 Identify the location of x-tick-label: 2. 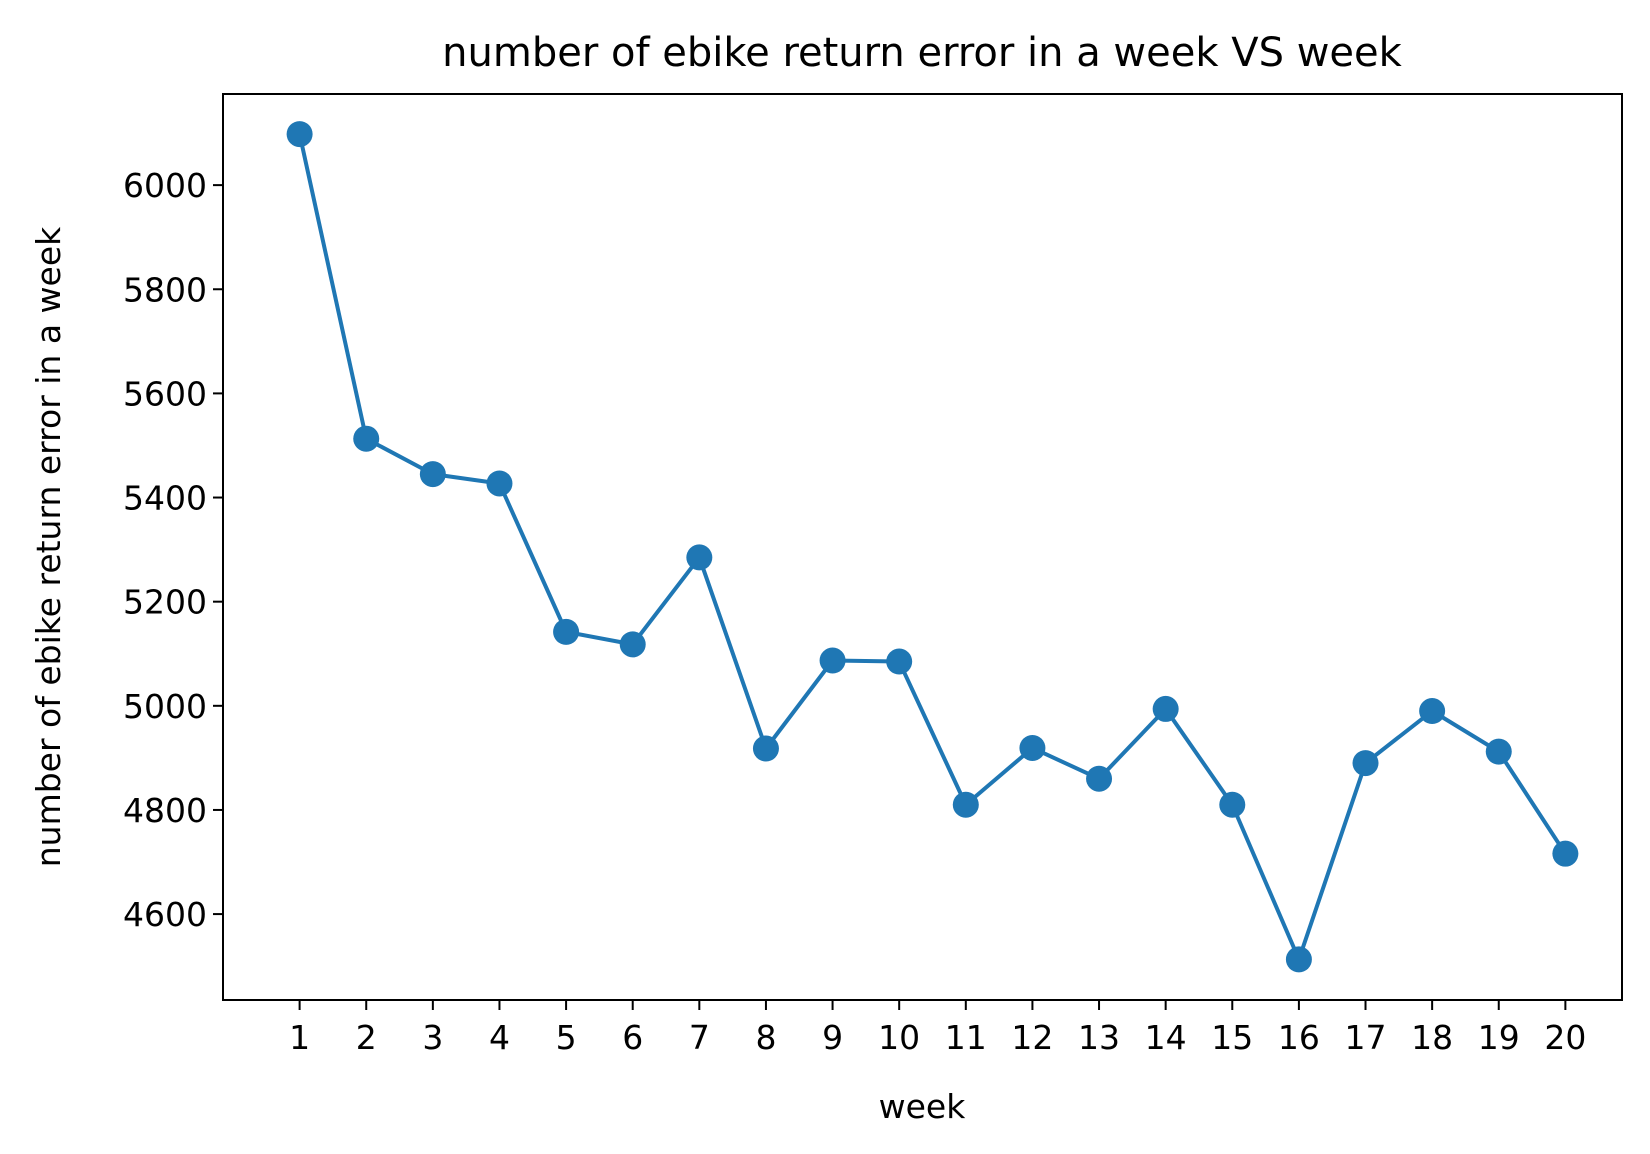
(366, 1037).